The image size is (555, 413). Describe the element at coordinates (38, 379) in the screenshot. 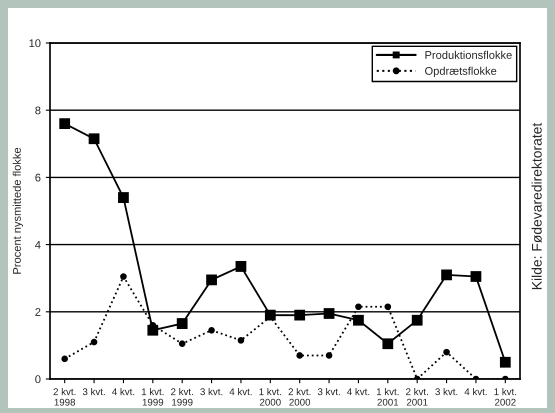

I see `y-tick-label: 0` at that location.